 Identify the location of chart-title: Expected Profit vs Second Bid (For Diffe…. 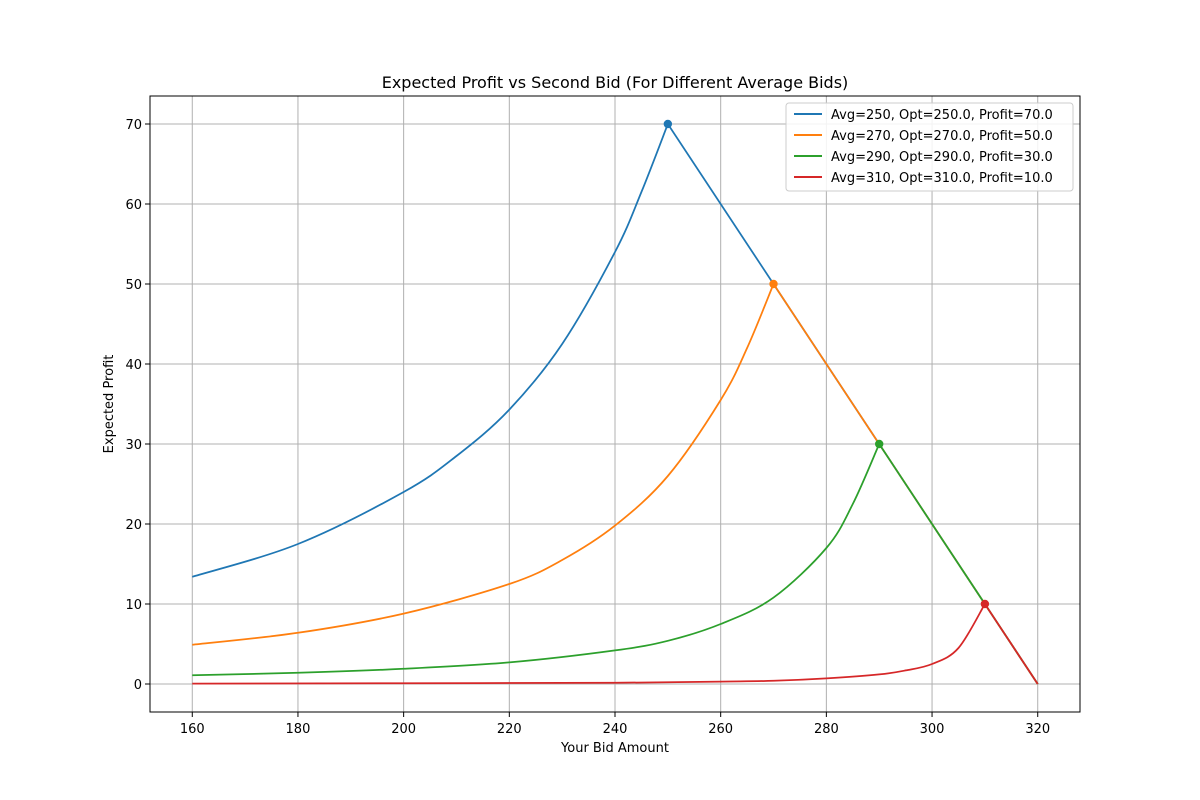
(615, 82).